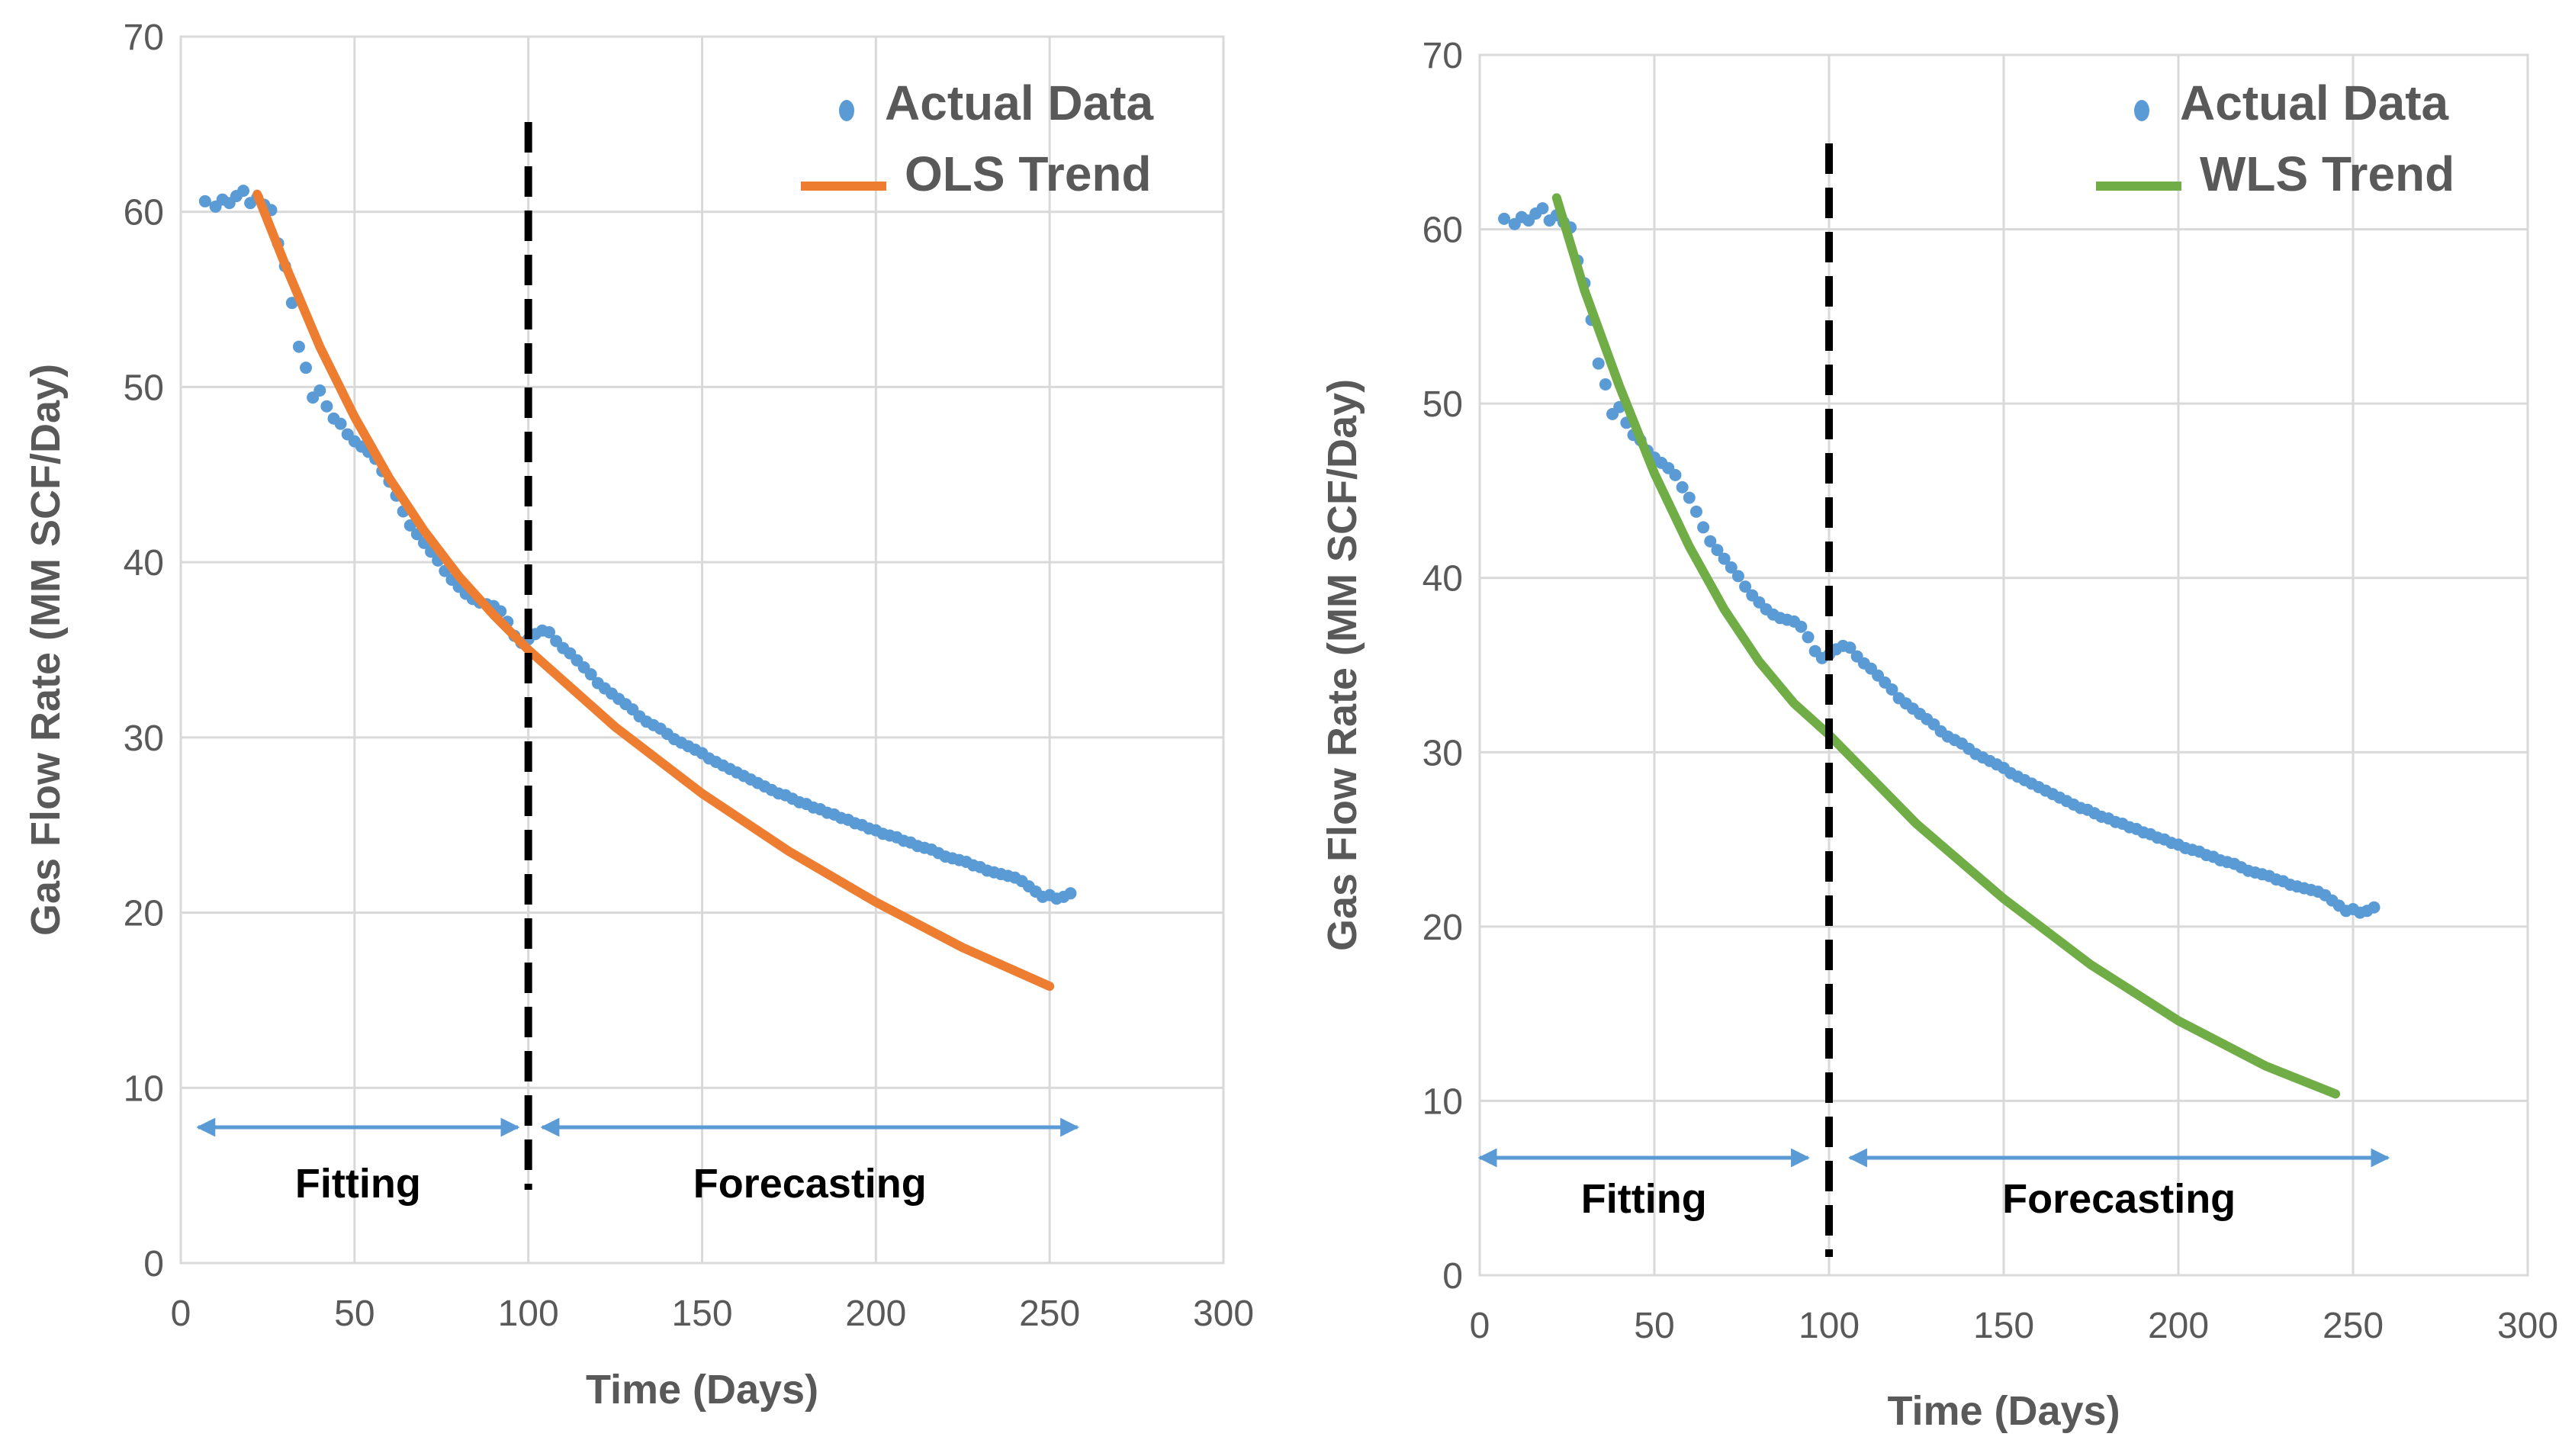  Describe the element at coordinates (2275, 138) in the screenshot. I see `legend: Actual Data WLS Trend` at that location.